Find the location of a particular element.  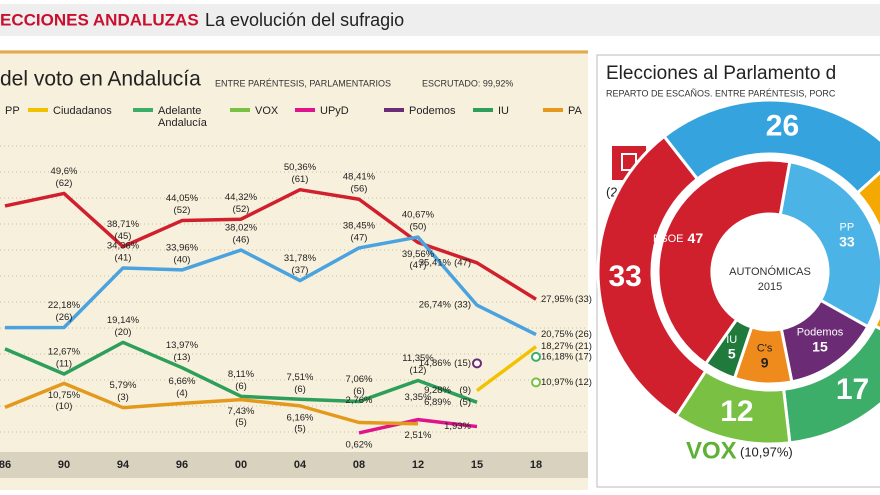

legend-label: IU is located at coordinates (503, 111).